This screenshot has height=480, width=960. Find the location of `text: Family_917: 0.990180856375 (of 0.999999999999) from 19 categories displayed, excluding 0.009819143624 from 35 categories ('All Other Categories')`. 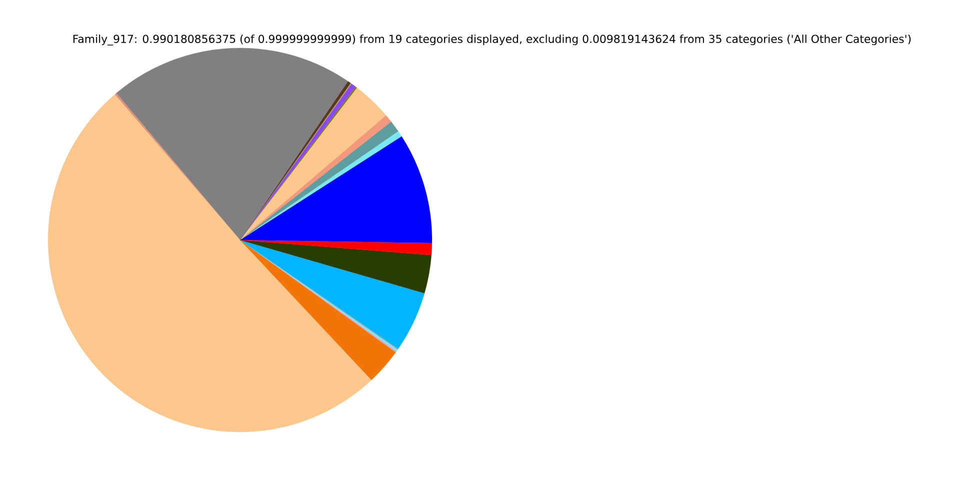

text: Family_917: 0.990180856375 (of 0.999999999999) from 19 categories displayed, excluding 0.009819143624 from 35 categories ('All Other Categories') is located at coordinates (492, 40).